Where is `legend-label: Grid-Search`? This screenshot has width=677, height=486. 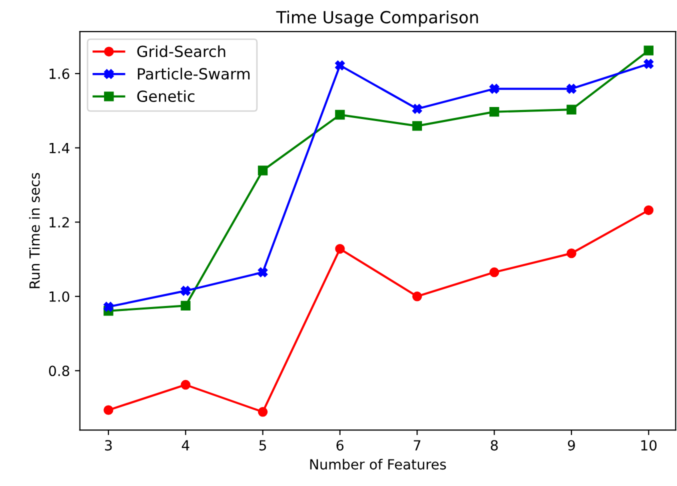
legend-label: Grid-Search is located at coordinates (181, 51).